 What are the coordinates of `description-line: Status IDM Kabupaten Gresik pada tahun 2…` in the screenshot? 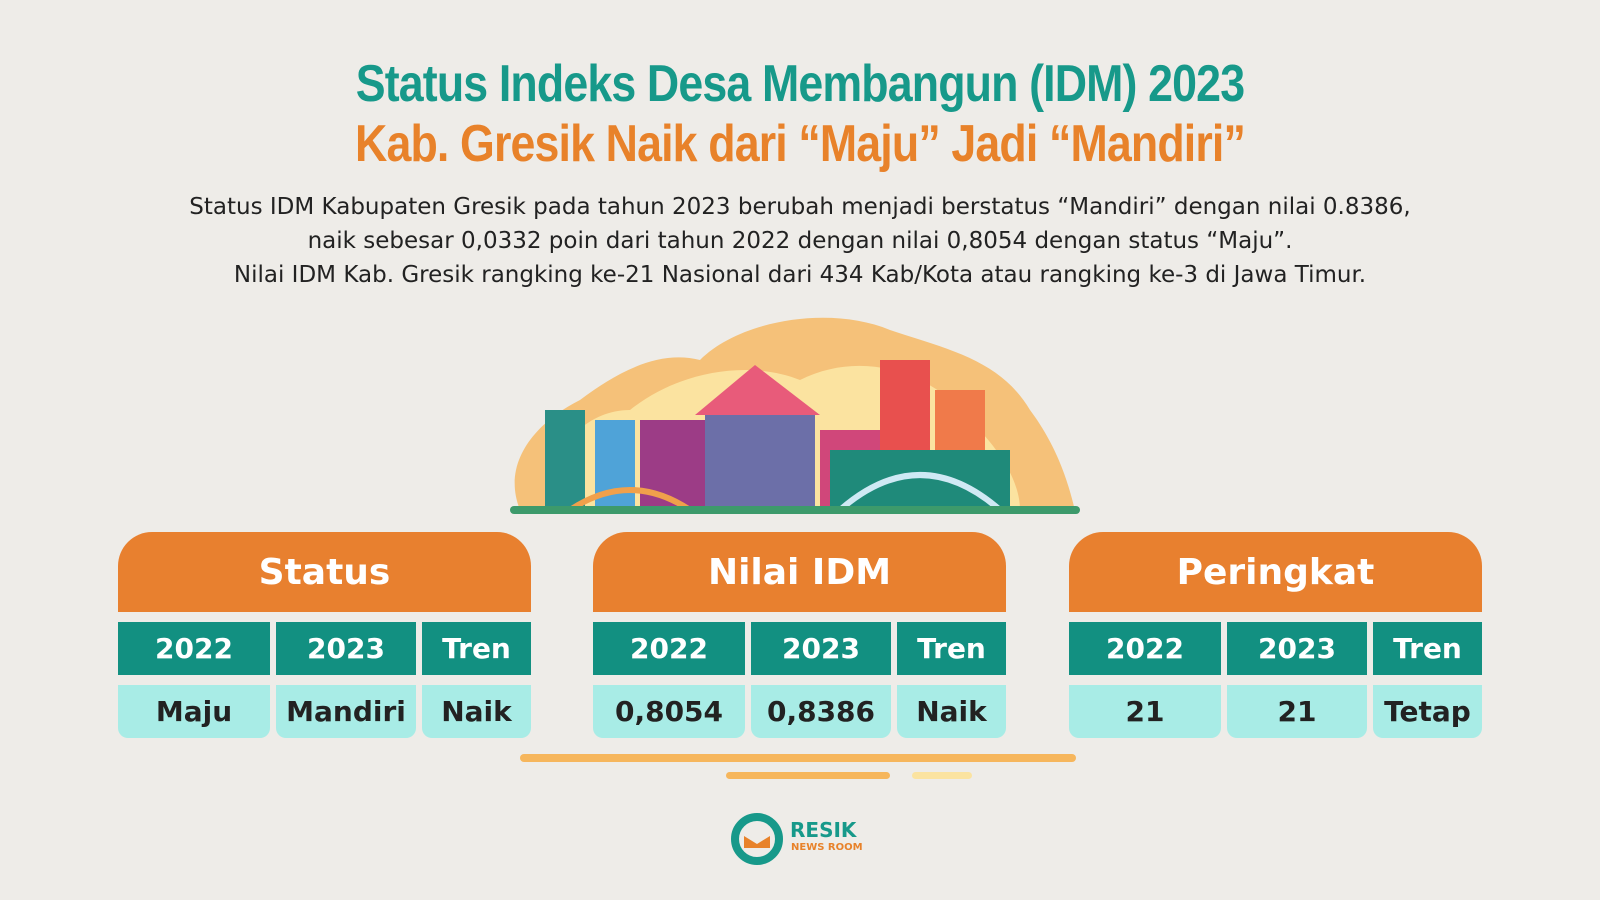 It's located at (800, 207).